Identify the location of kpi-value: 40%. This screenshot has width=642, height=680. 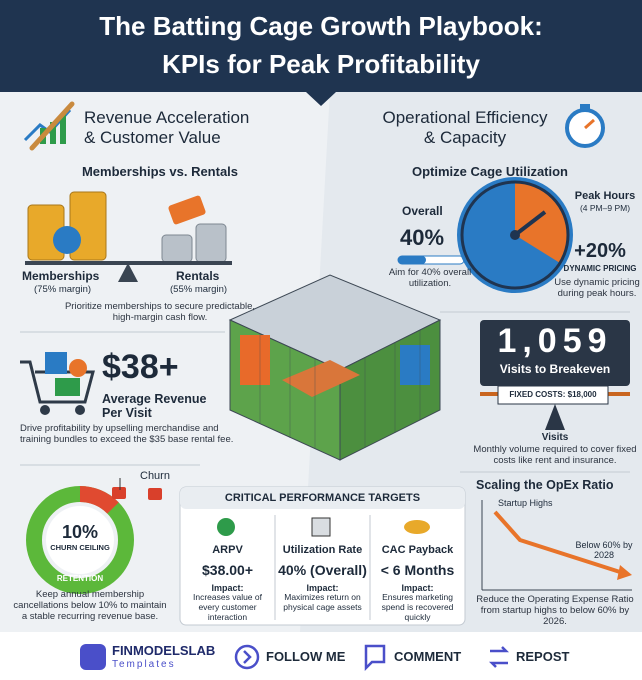
(422, 237).